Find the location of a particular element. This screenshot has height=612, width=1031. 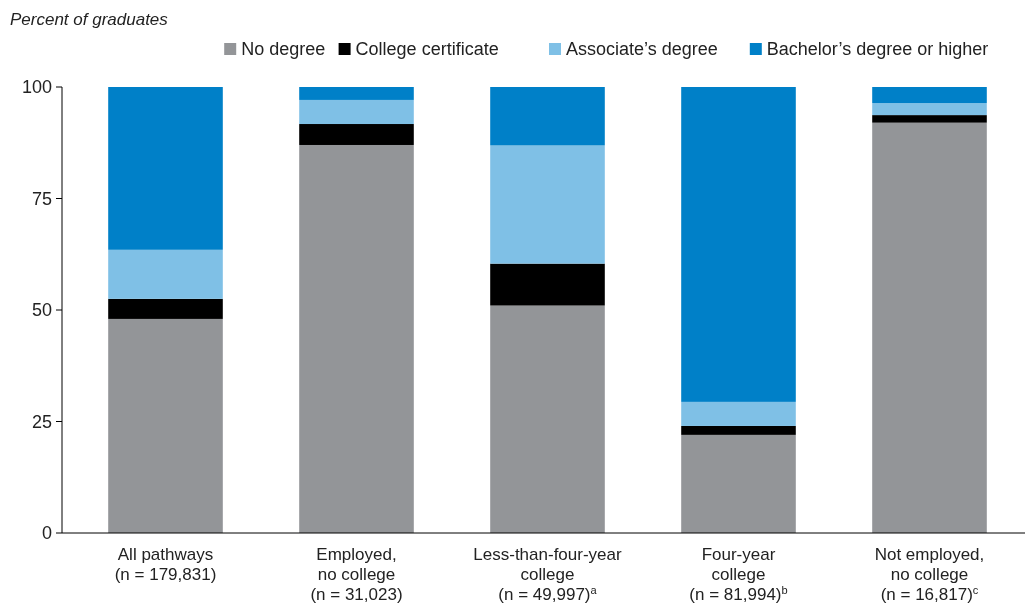

y-axis-title: Percent of graduates is located at coordinates (89, 19).